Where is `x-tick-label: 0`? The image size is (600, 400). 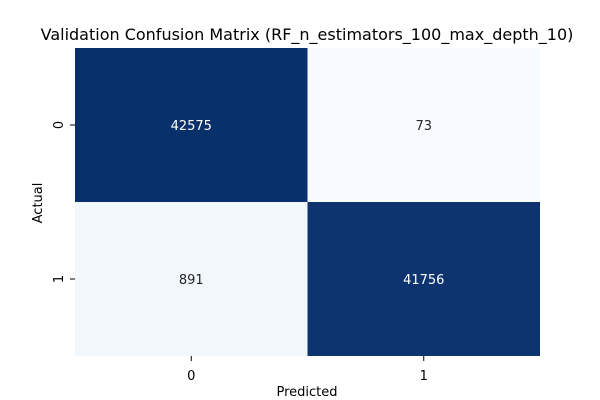
x-tick-label: 0 is located at coordinates (191, 376).